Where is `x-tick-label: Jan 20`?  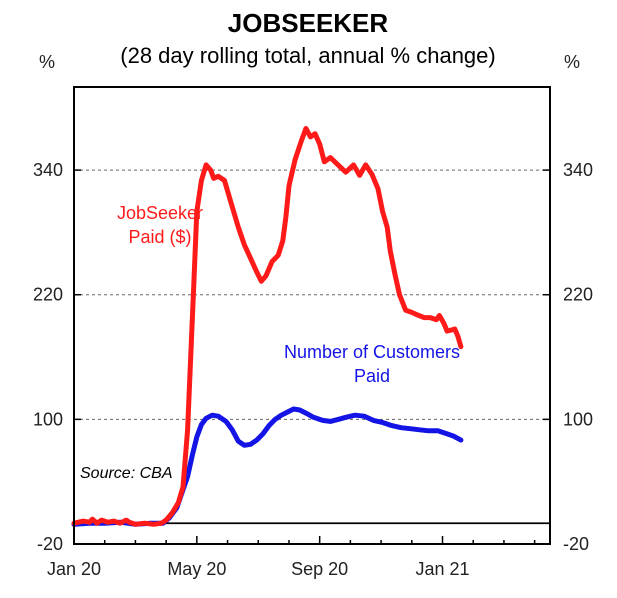
x-tick-label: Jan 20 is located at coordinates (74, 569).